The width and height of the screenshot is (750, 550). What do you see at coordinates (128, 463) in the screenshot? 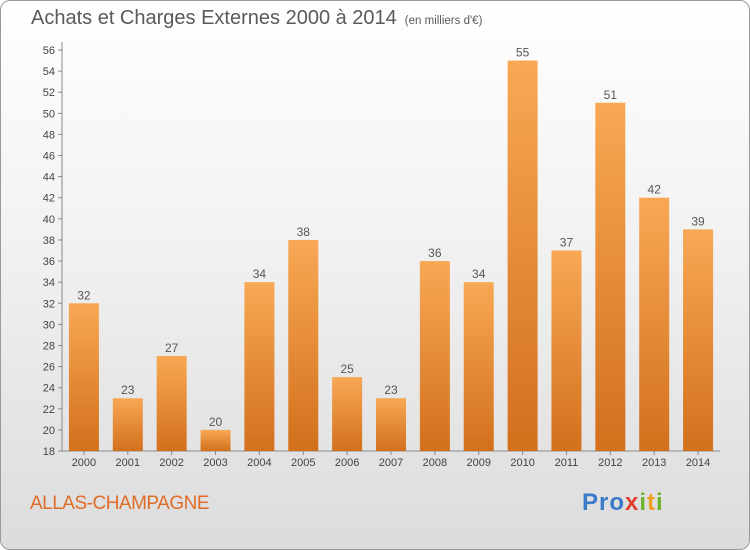
I see `x-tick-label: 2001` at bounding box center [128, 463].